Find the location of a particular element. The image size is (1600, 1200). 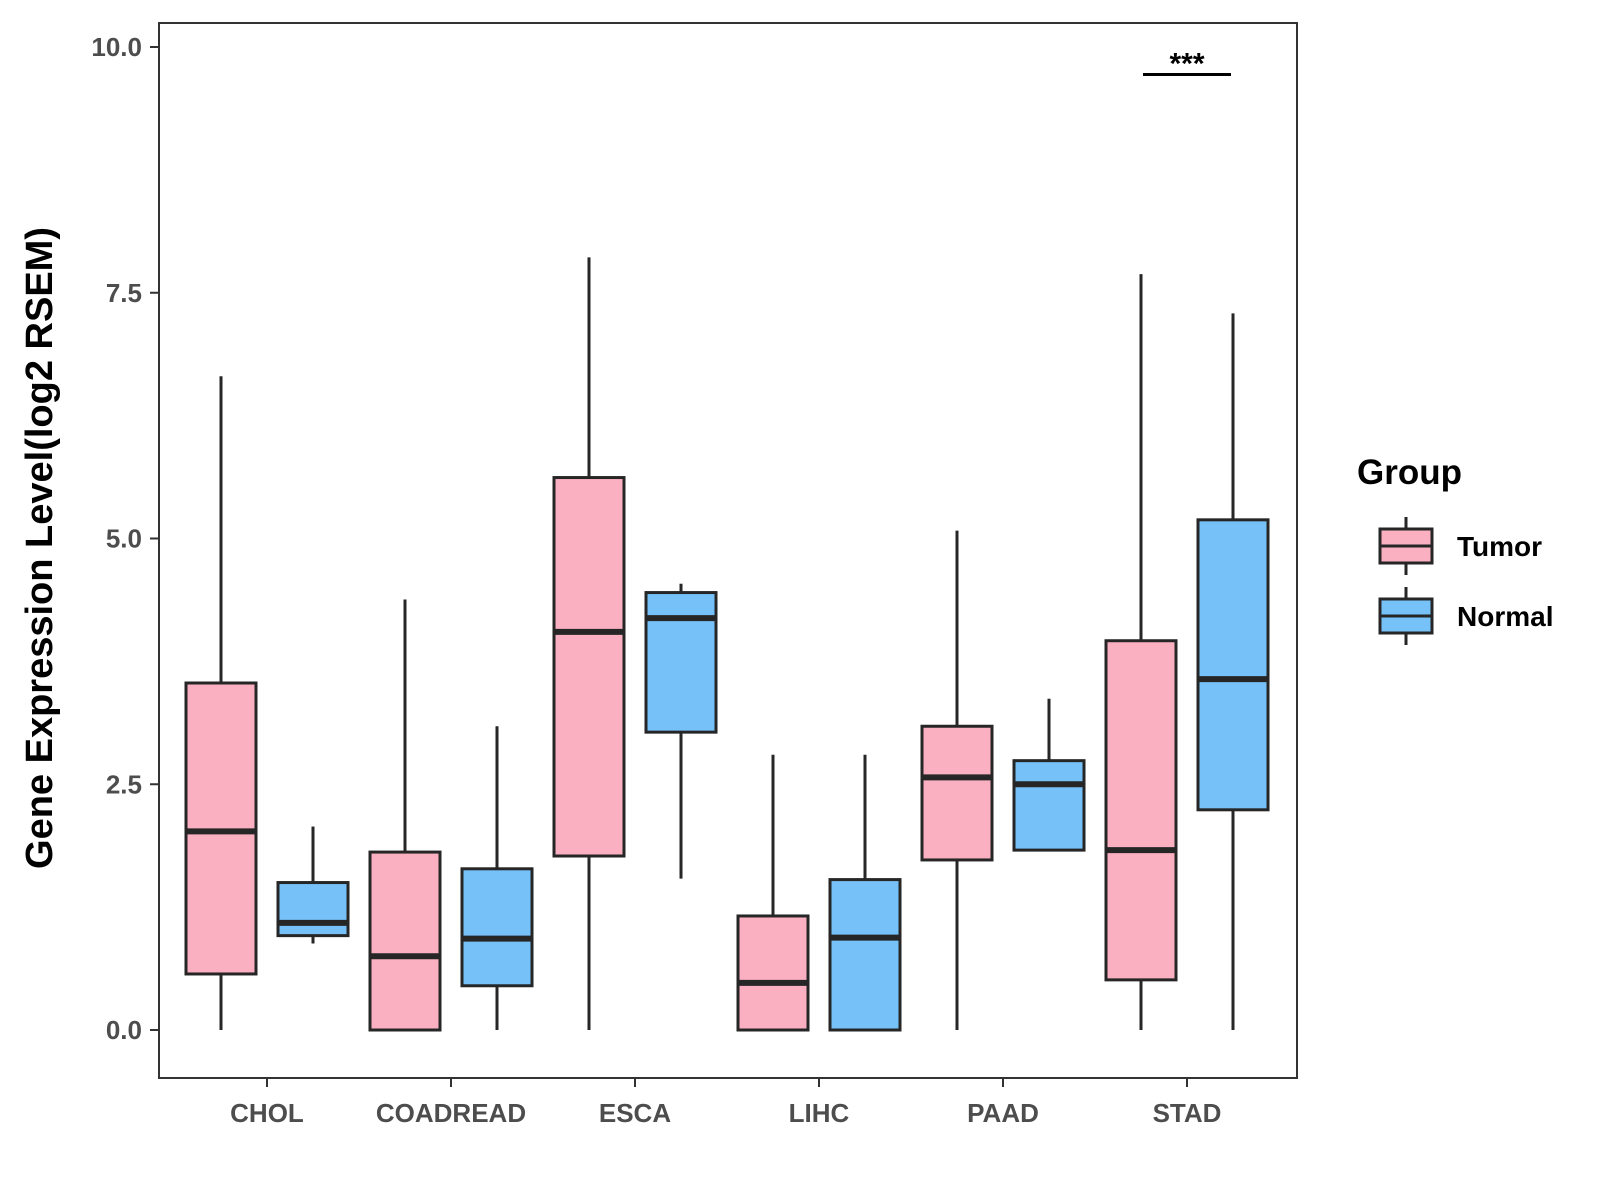

box-normal-chol is located at coordinates (313, 885).